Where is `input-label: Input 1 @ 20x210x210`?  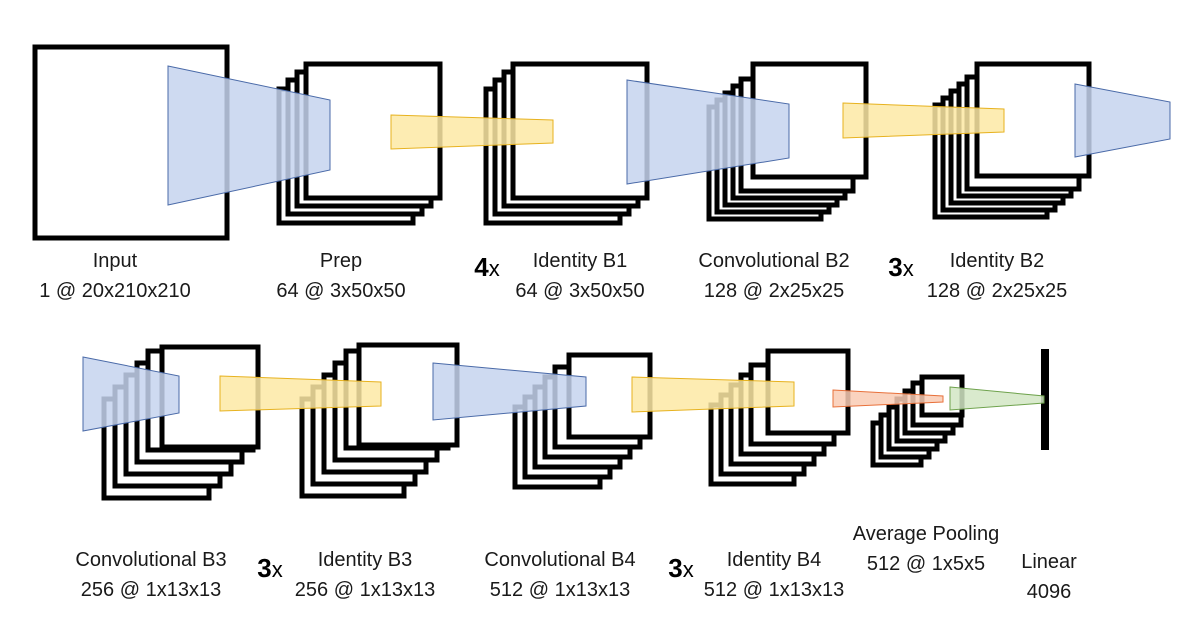 input-label: Input 1 @ 20x210x210 is located at coordinates (115, 276).